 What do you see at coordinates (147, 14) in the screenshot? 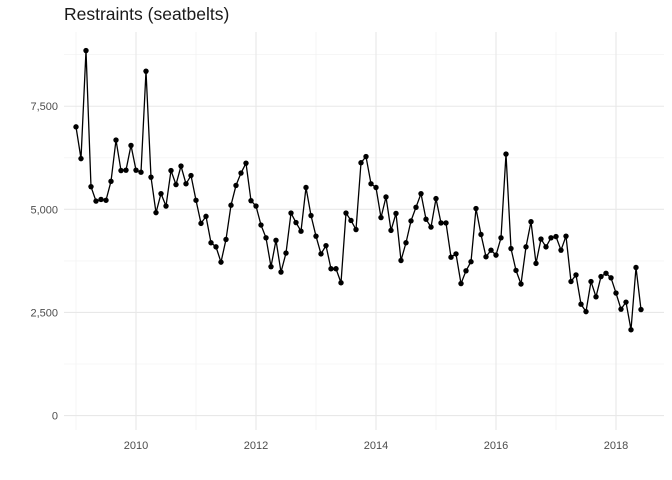
I see `chart-title: Restraints (seatbelts)` at bounding box center [147, 14].